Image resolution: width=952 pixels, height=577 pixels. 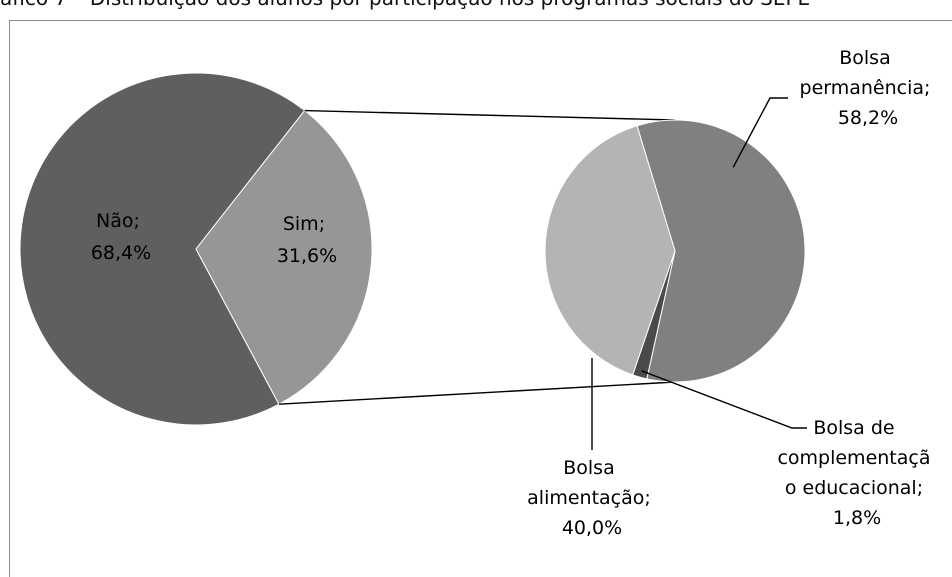 What do you see at coordinates (490, 115) in the screenshot?
I see `connector-line-top` at bounding box center [490, 115].